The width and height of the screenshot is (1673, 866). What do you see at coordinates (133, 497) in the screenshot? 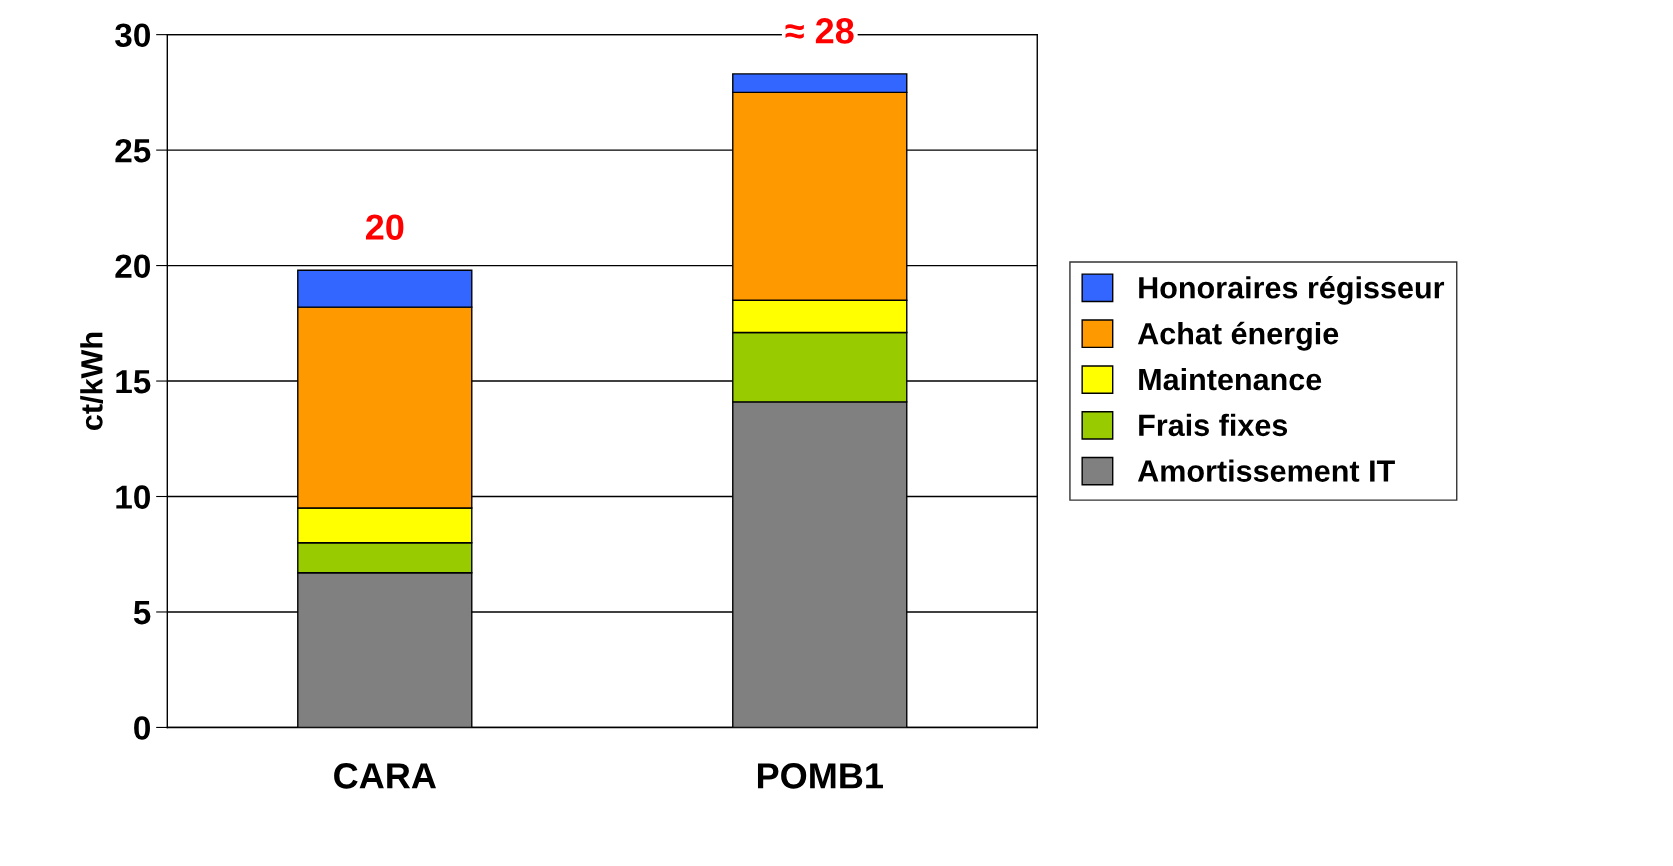
I see `y-tick-label: 10` at bounding box center [133, 497].